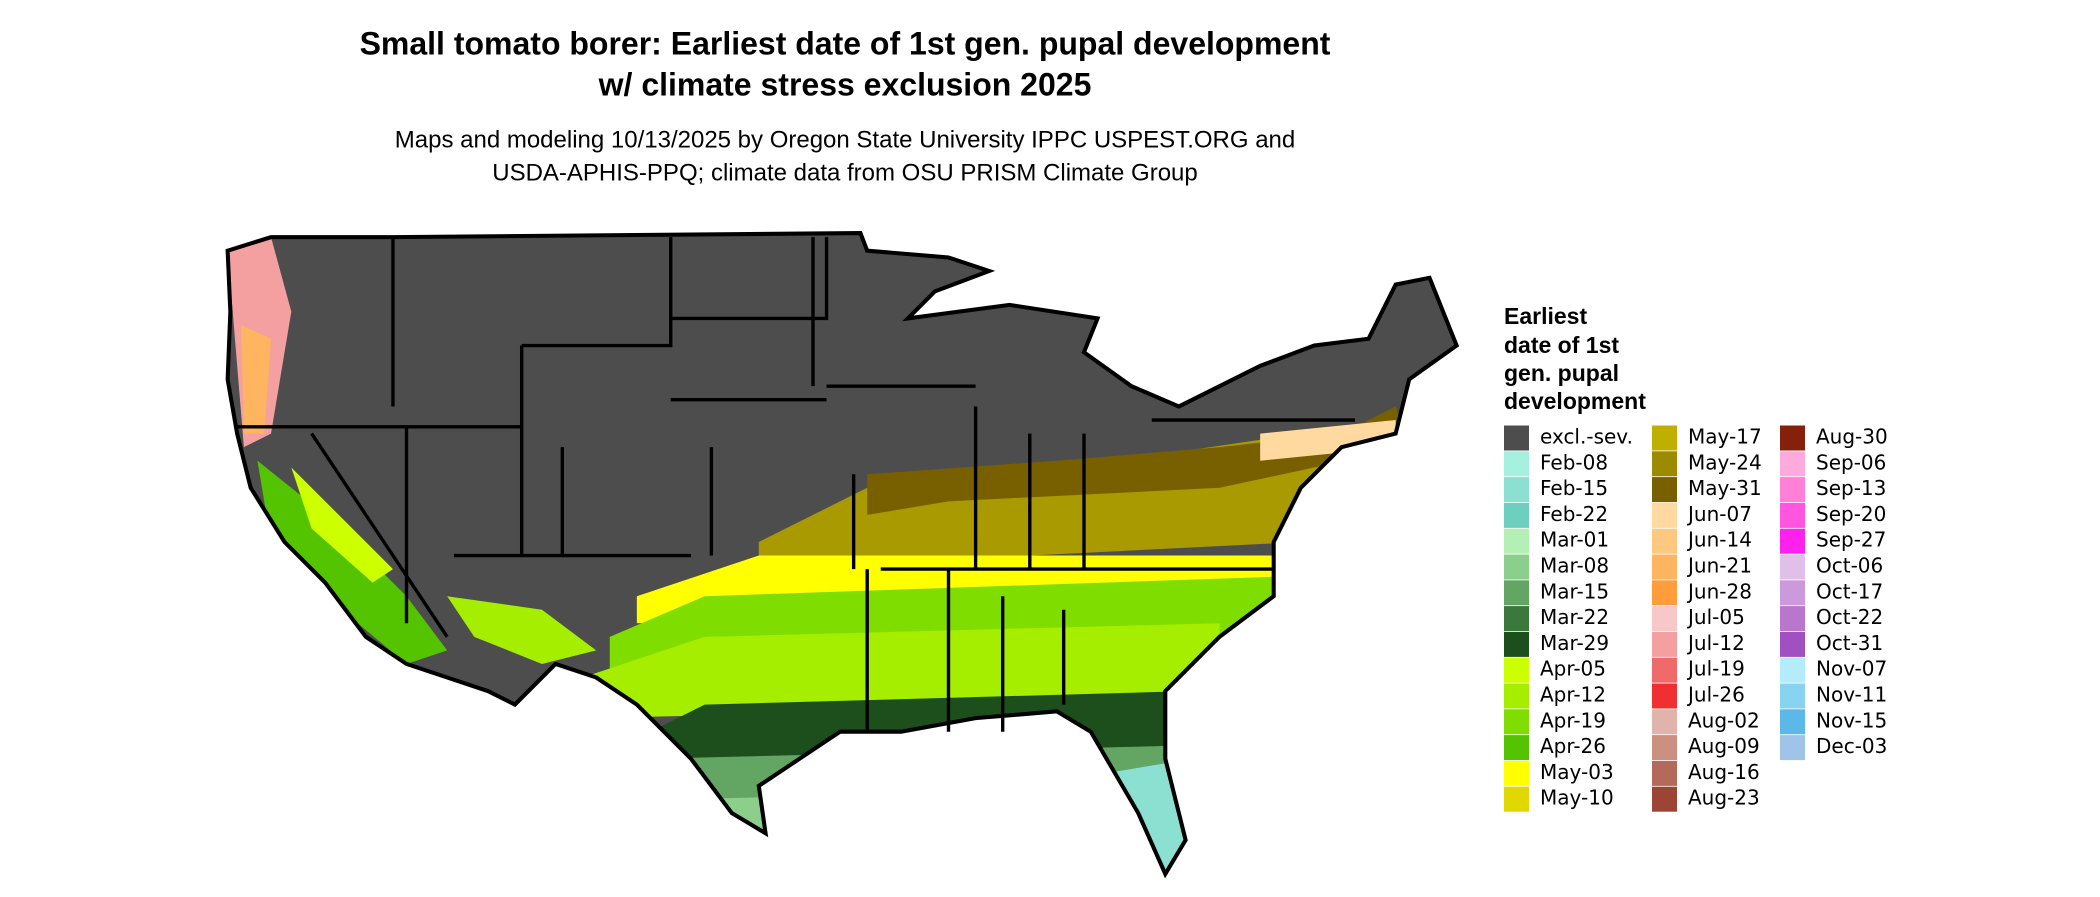 The image size is (2100, 897). Describe the element at coordinates (1574, 591) in the screenshot. I see `legend-label: Mar-15` at that location.